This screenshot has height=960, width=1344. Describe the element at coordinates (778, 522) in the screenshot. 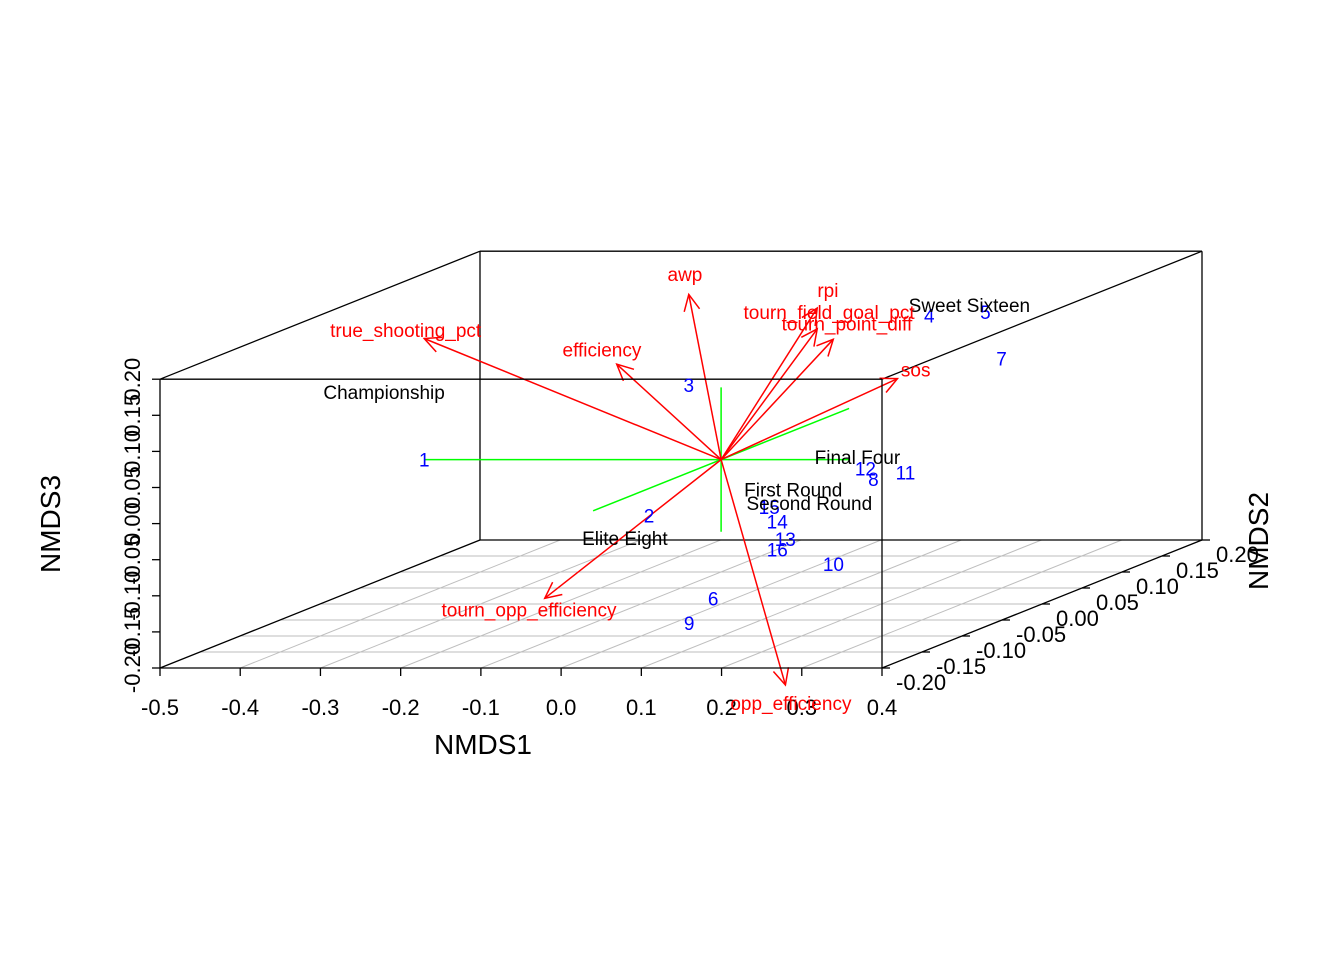

I see `site-label: 14` at that location.